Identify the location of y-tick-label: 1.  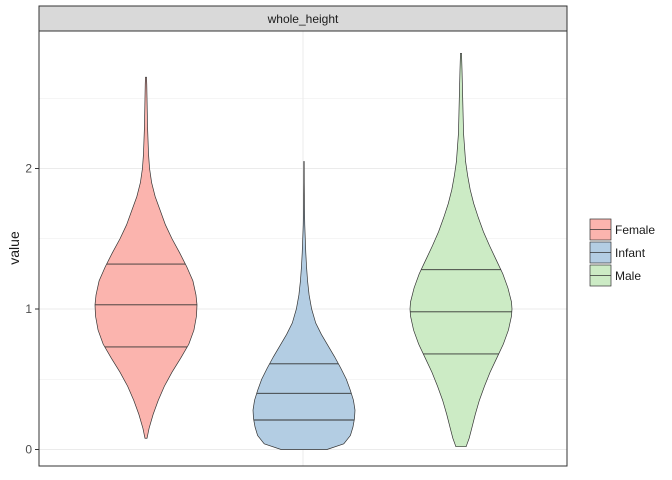
(28, 309).